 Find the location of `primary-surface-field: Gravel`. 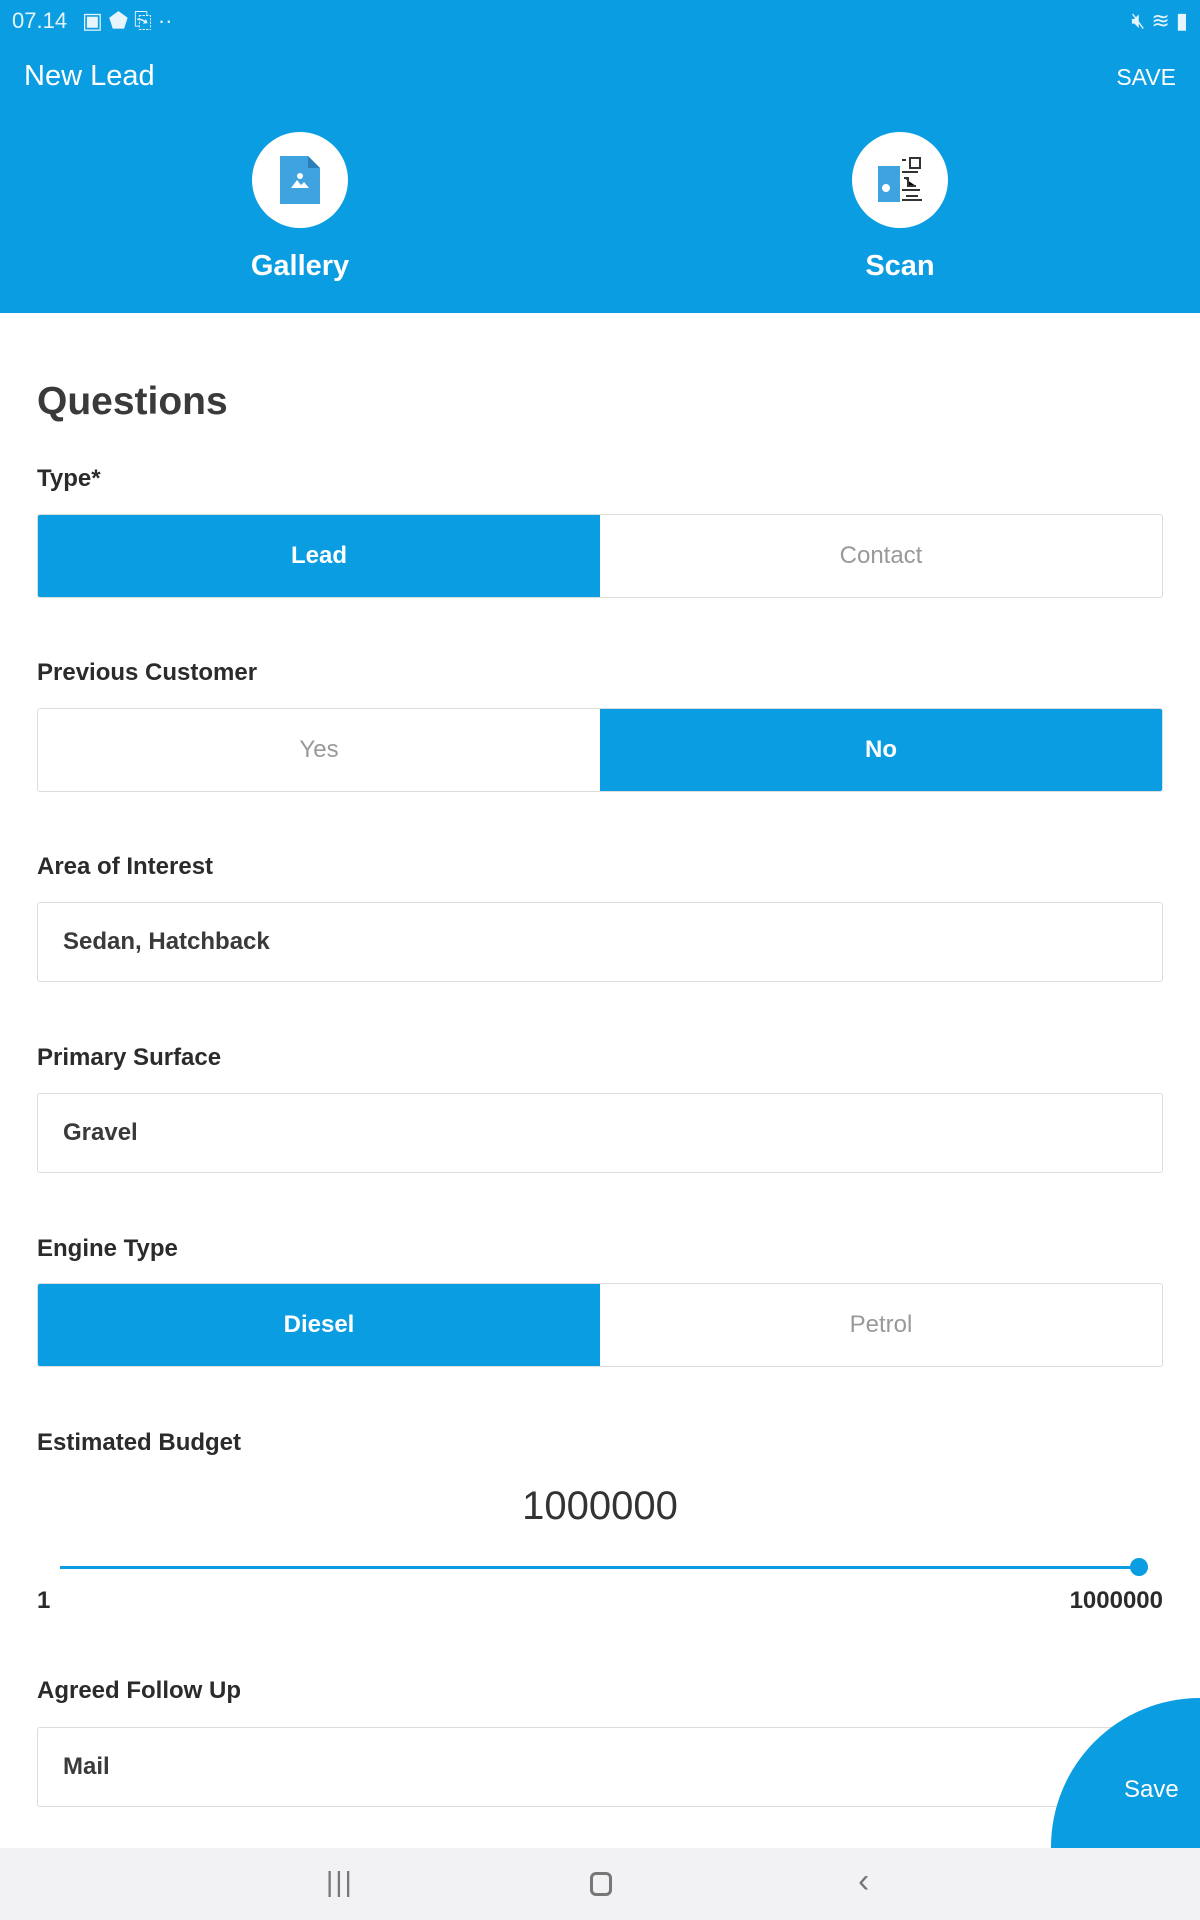

primary-surface-field: Gravel is located at coordinates (600, 1133).